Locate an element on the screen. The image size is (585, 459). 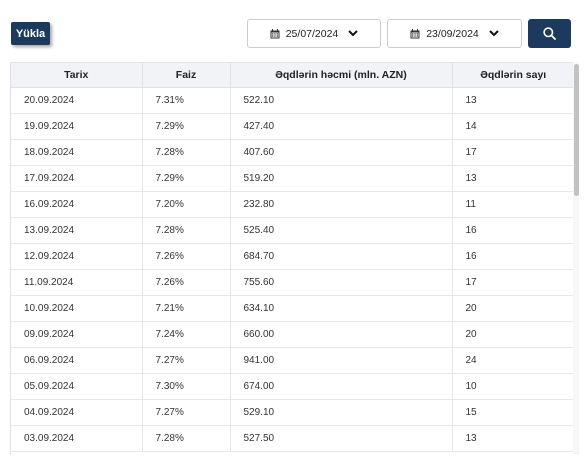
table-row: 09.09.2024 7.24% 660.00 20 is located at coordinates (292, 334).